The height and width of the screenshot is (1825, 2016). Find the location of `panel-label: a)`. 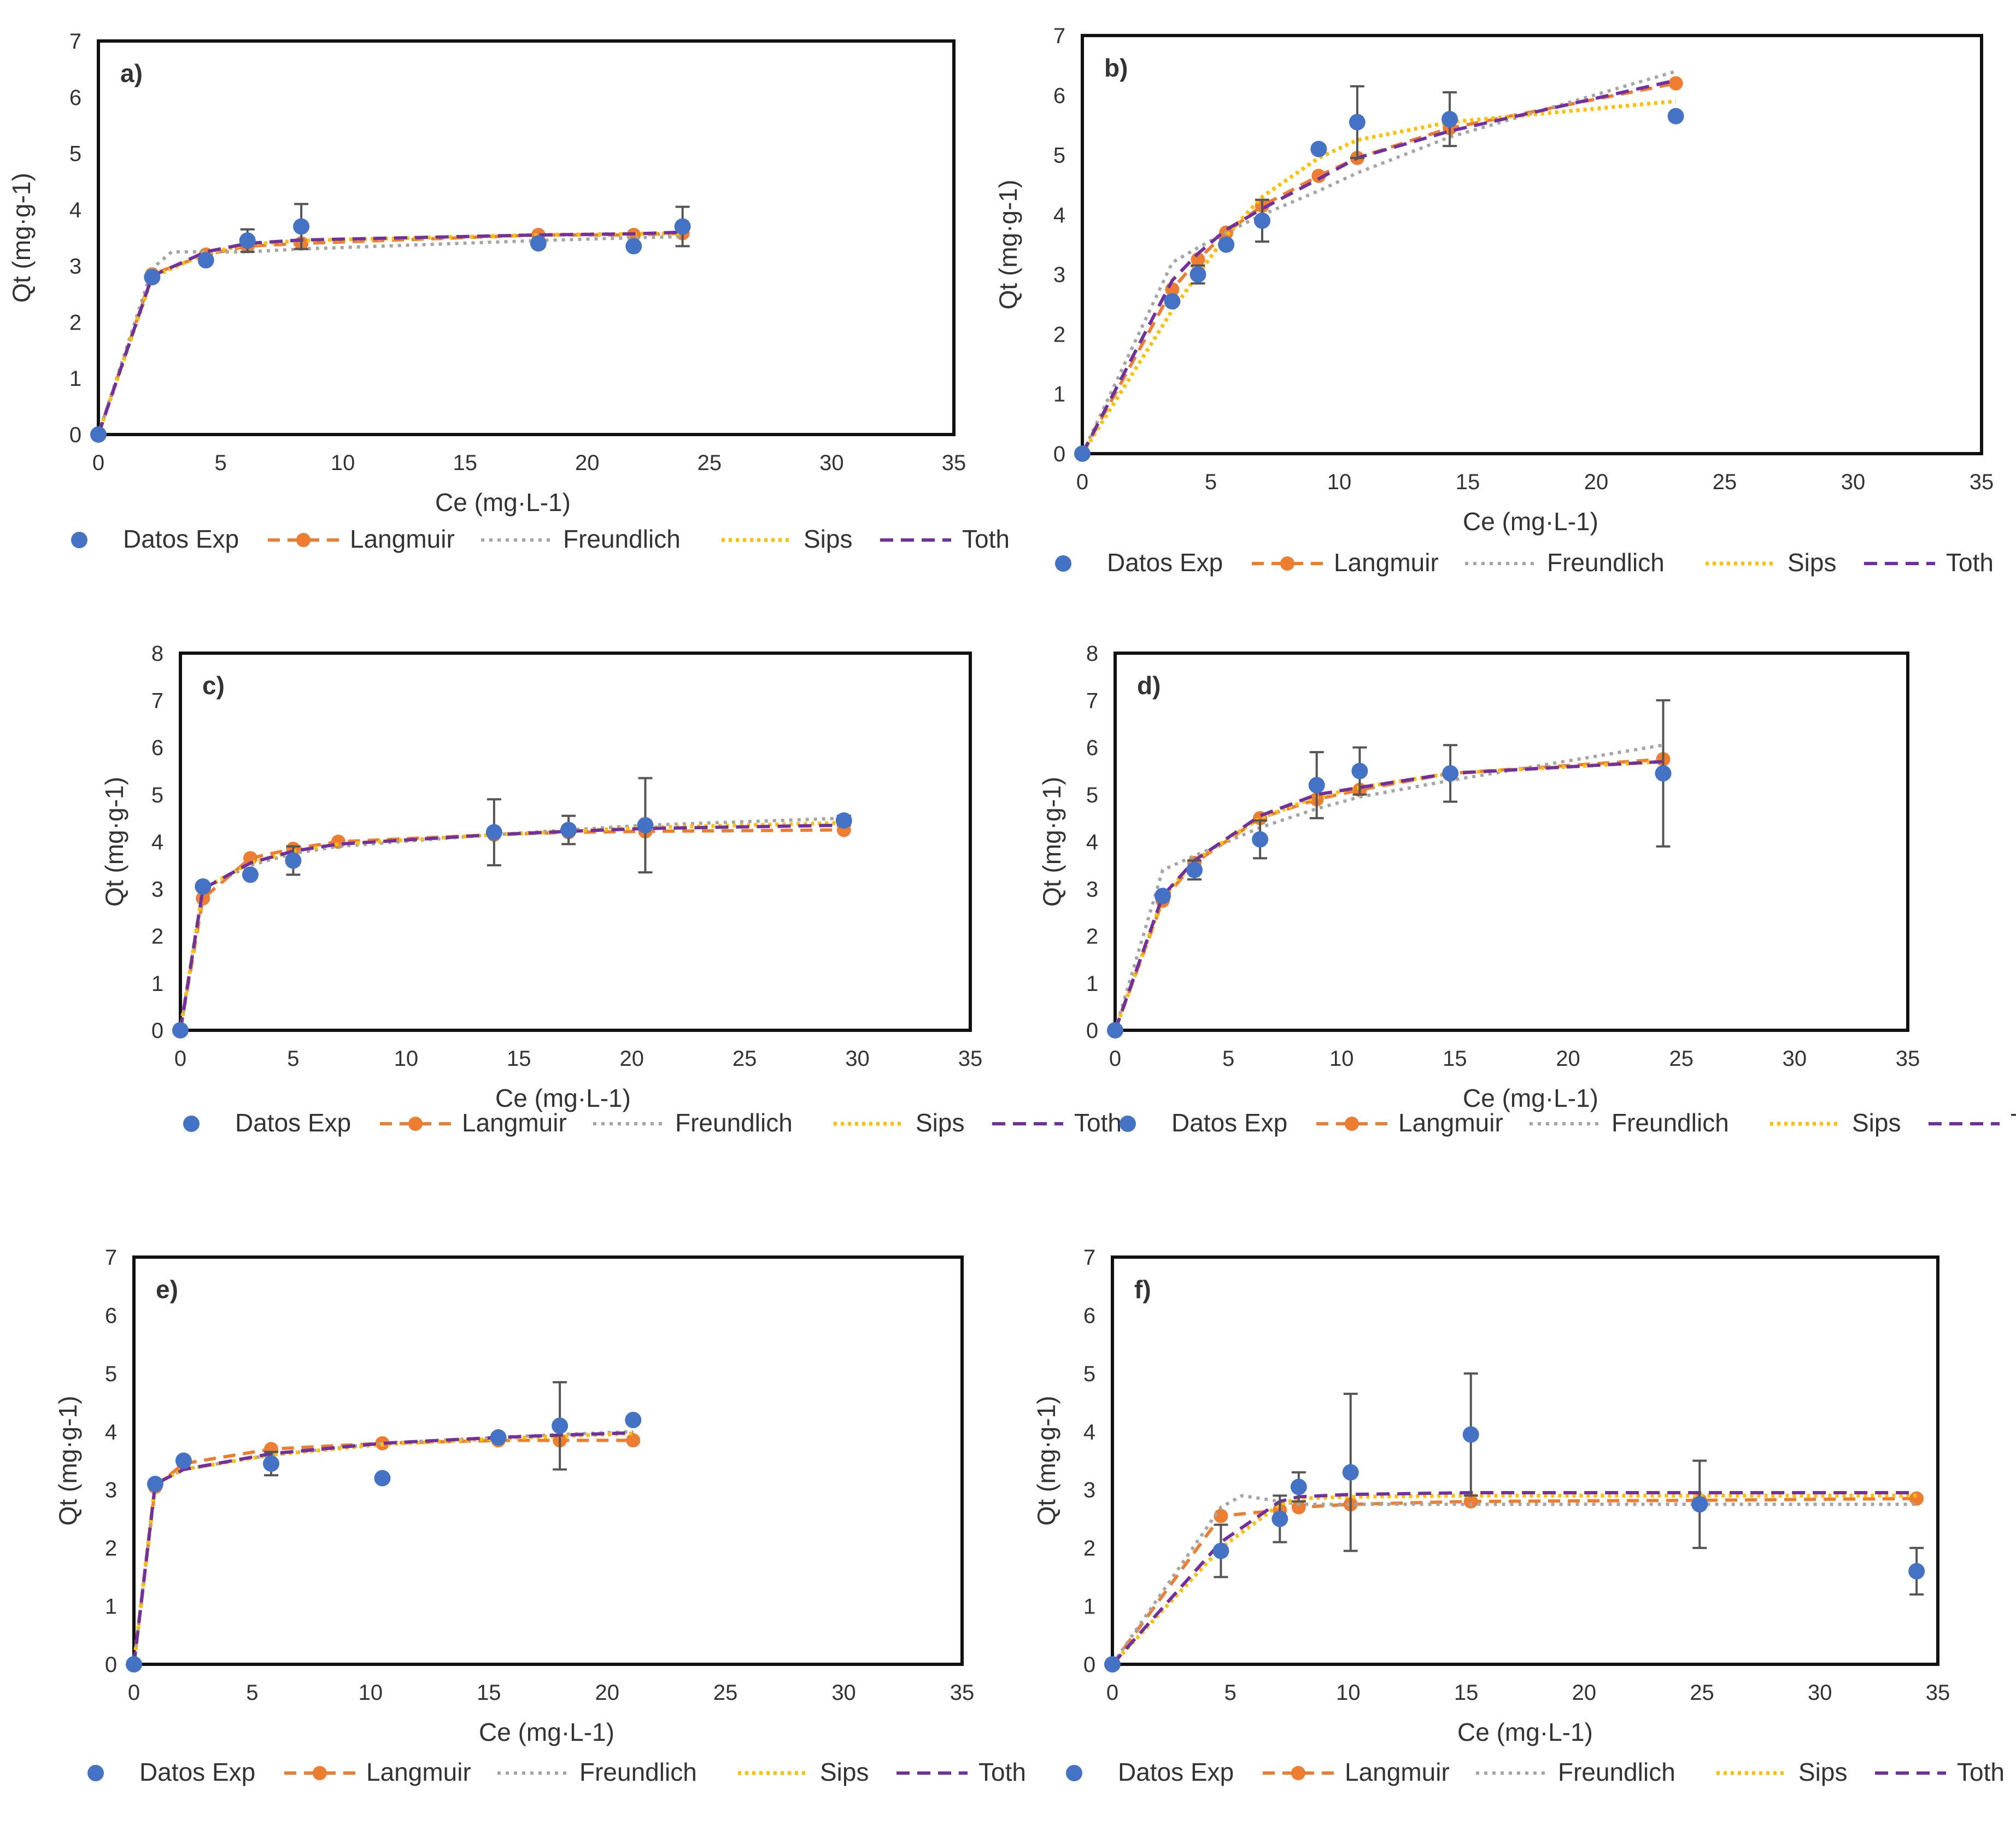

panel-label: a) is located at coordinates (131, 73).